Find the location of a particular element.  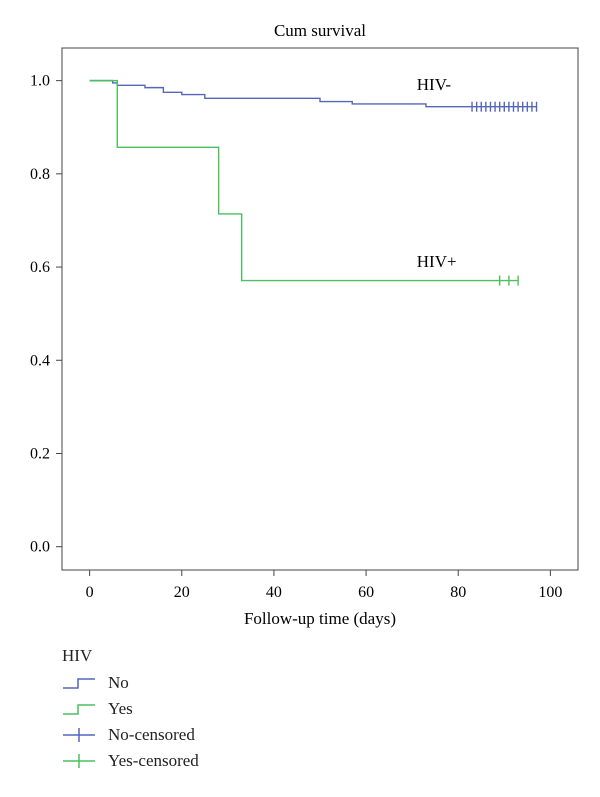

x-axis-label: Follow-up time (days) is located at coordinates (320, 618).